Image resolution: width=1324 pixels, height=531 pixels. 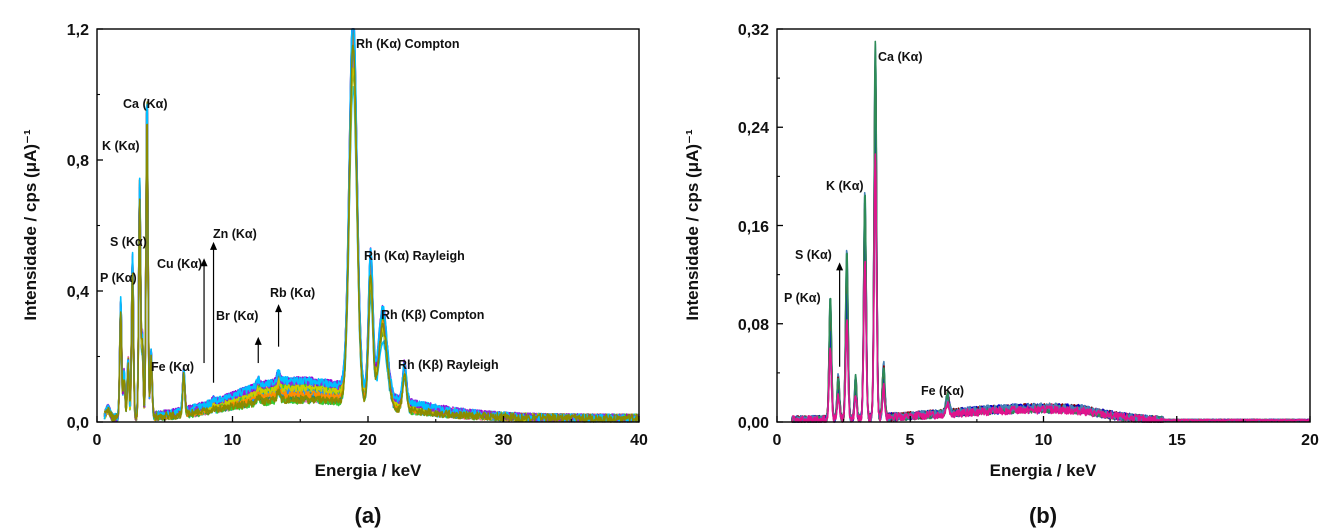 I want to click on x-tick-label: 40, so click(x=639, y=440).